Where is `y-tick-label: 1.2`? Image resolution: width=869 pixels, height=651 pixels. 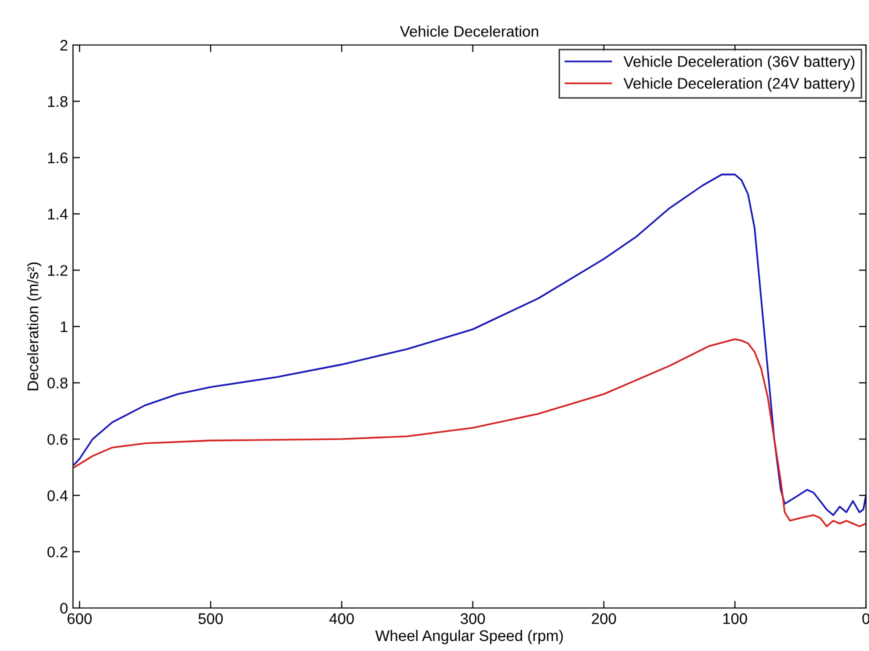 y-tick-label: 1.2 is located at coordinates (58, 270).